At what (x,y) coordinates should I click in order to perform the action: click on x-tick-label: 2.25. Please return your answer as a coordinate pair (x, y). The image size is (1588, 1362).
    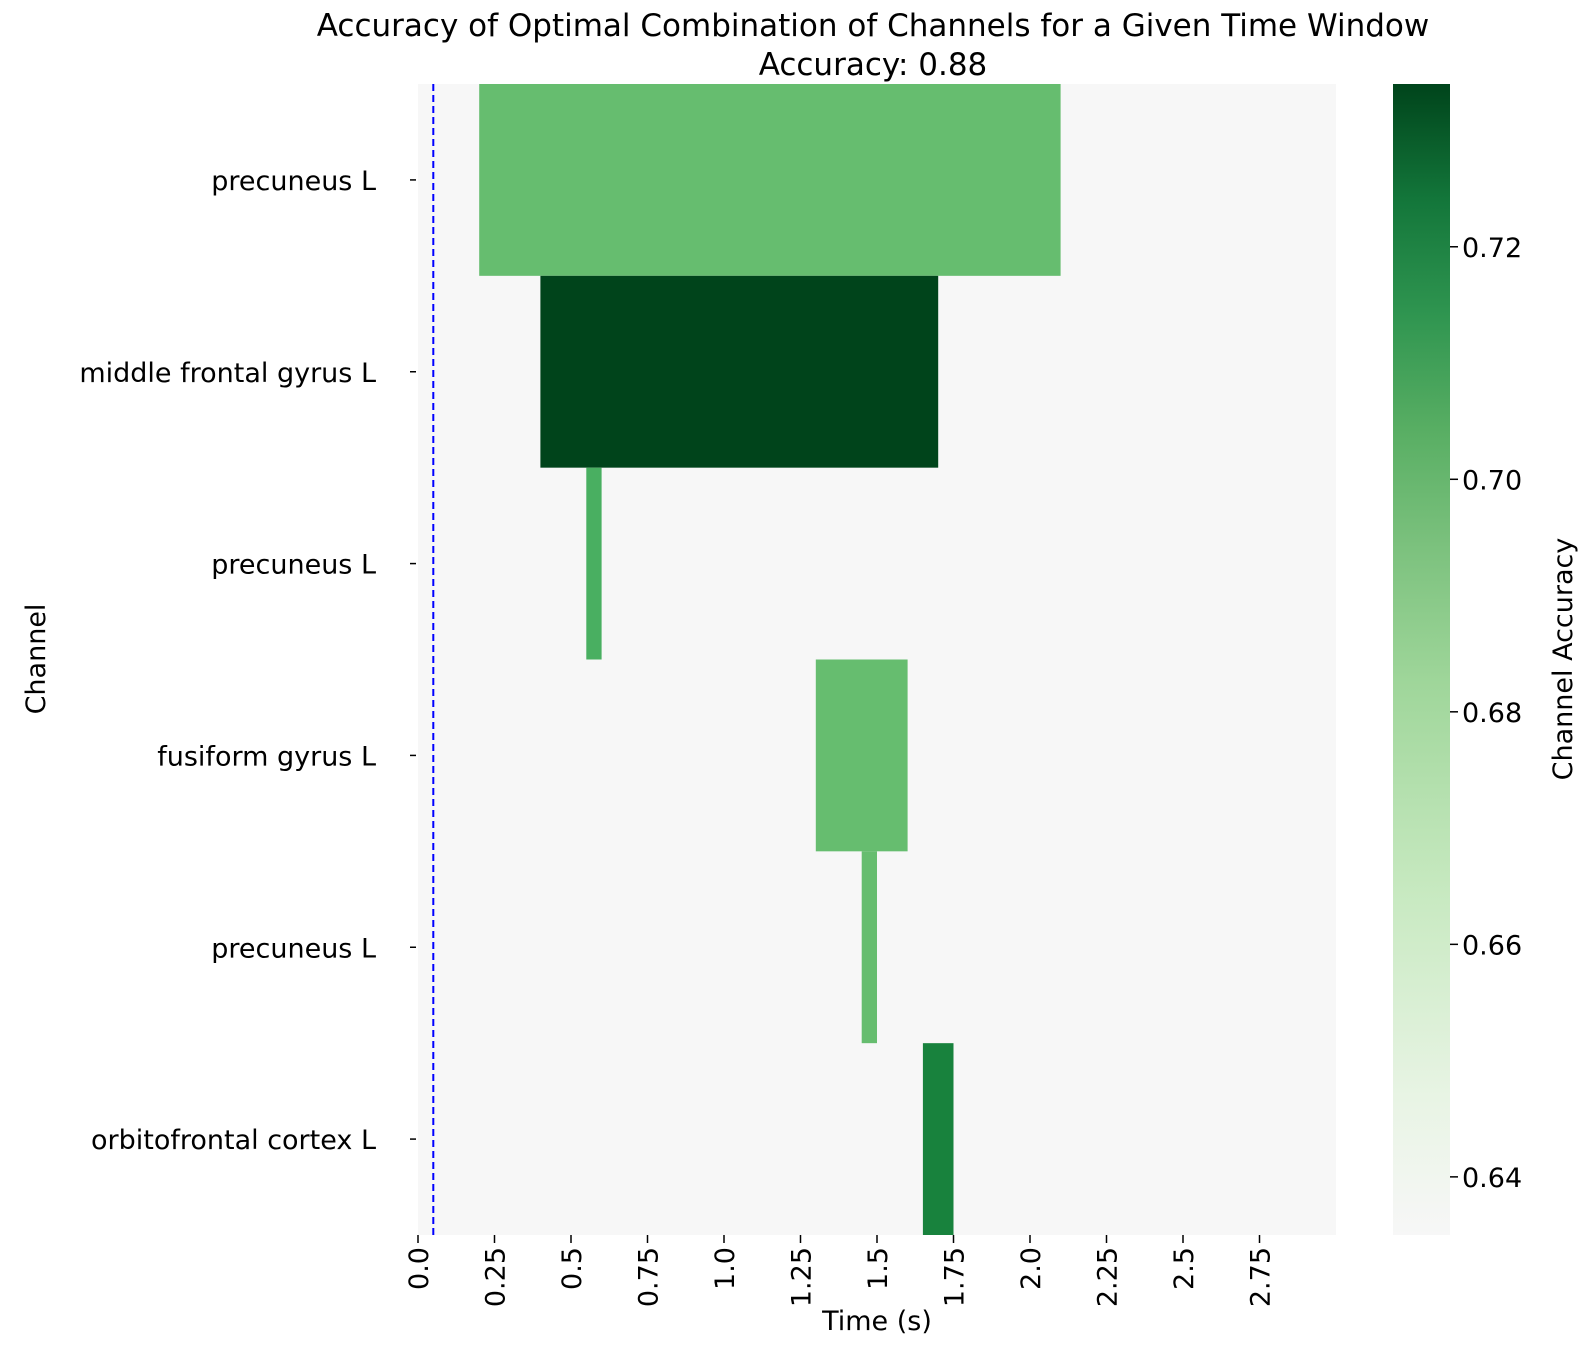
    Looking at the image, I should click on (1108, 1277).